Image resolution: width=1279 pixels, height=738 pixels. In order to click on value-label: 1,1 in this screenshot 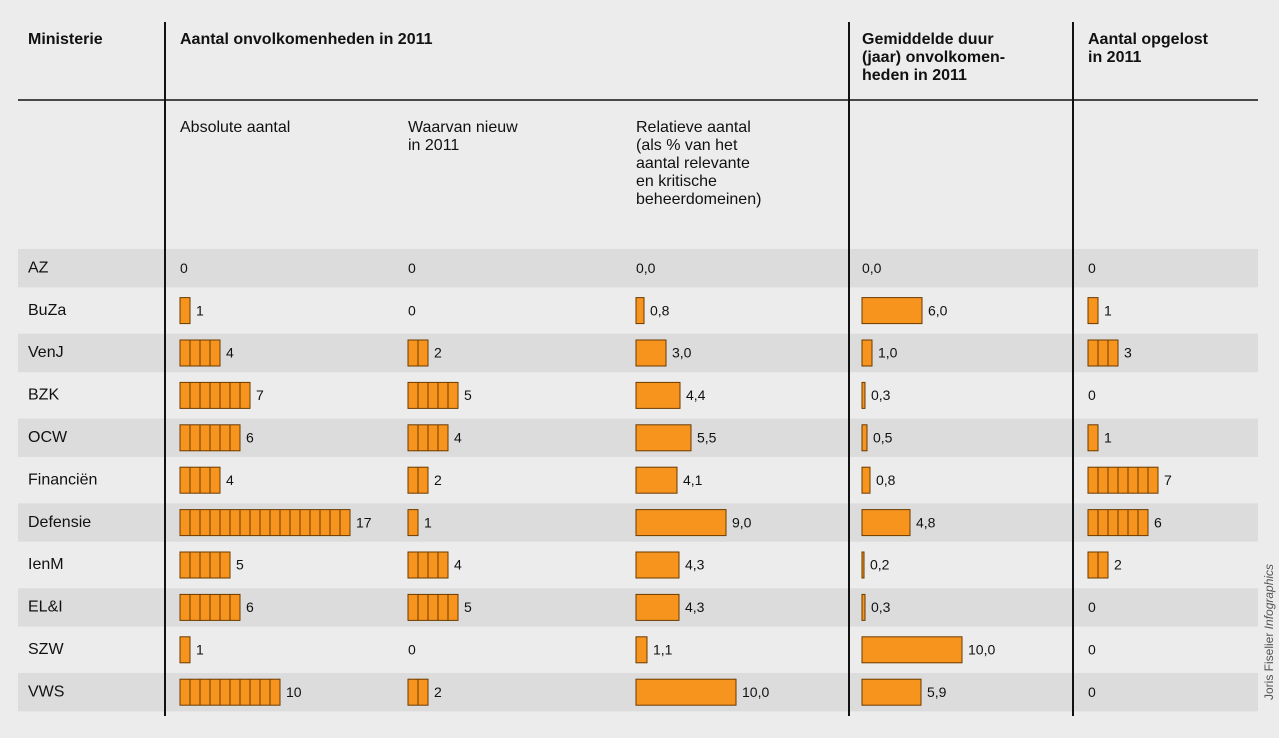, I will do `click(663, 650)`.